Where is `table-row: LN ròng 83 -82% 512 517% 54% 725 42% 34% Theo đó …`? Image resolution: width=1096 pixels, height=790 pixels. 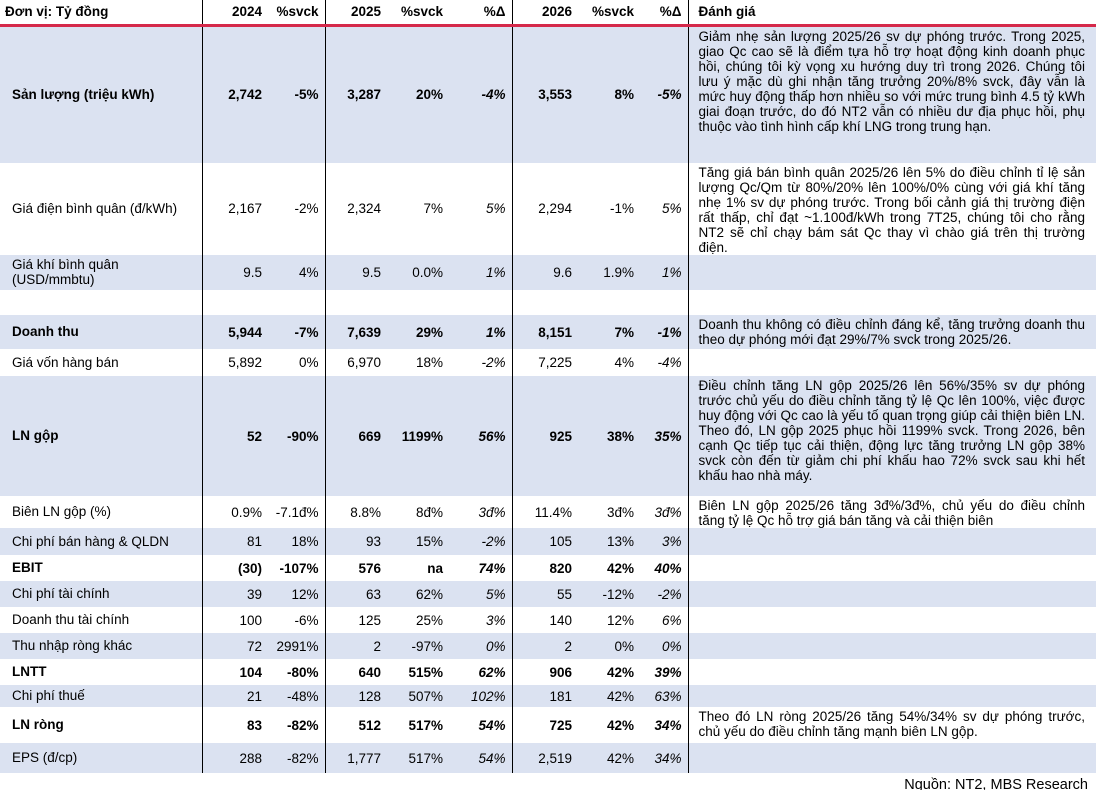 table-row: LN ròng 83 -82% 512 517% 54% 725 42% 34% Theo đó … is located at coordinates (548, 725).